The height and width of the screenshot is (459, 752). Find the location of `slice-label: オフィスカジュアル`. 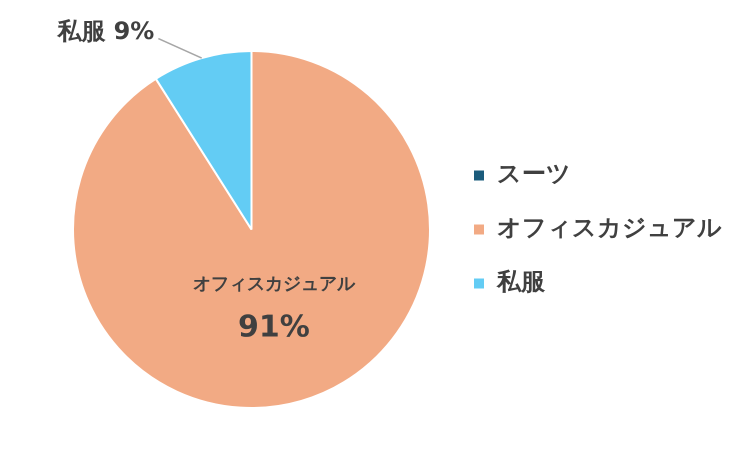

slice-label: オフィスカジュアル is located at coordinates (274, 283).